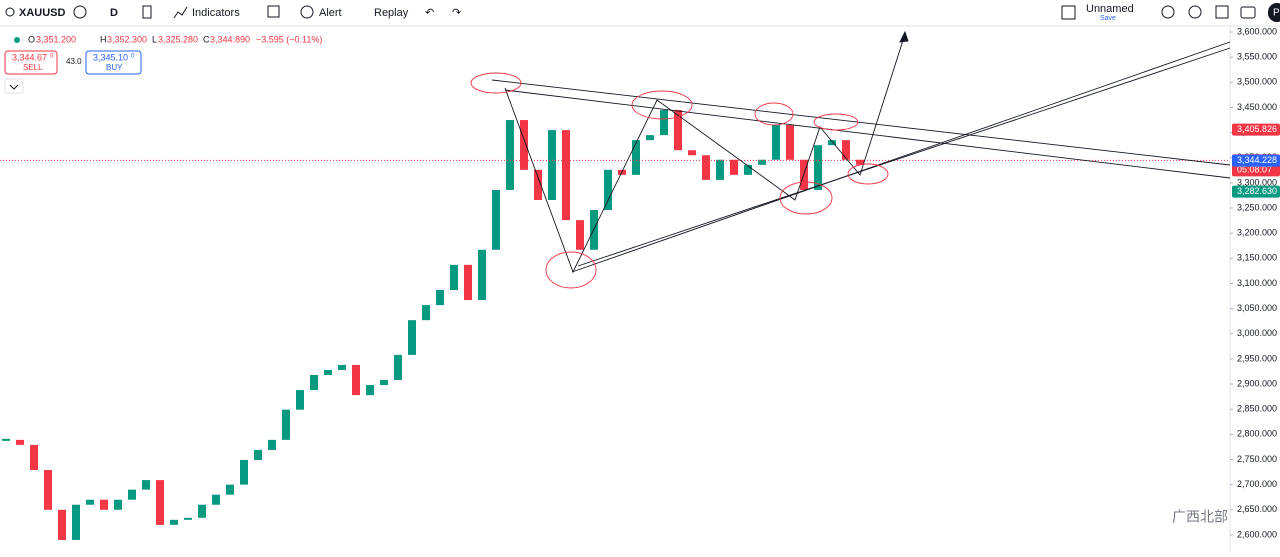 This screenshot has height=557, width=1280. Describe the element at coordinates (114, 67) in the screenshot. I see `buy-label: BUY` at that location.